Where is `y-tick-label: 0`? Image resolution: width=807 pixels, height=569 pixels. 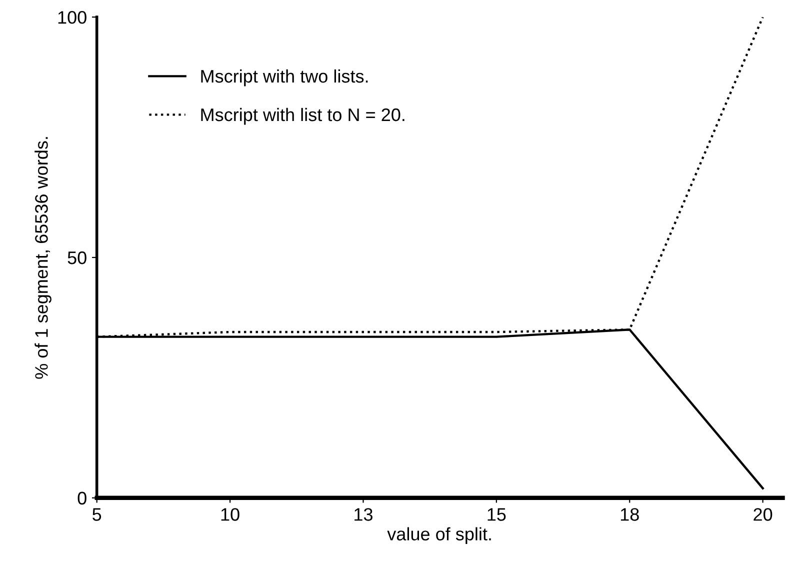 y-tick-label: 0 is located at coordinates (82, 498).